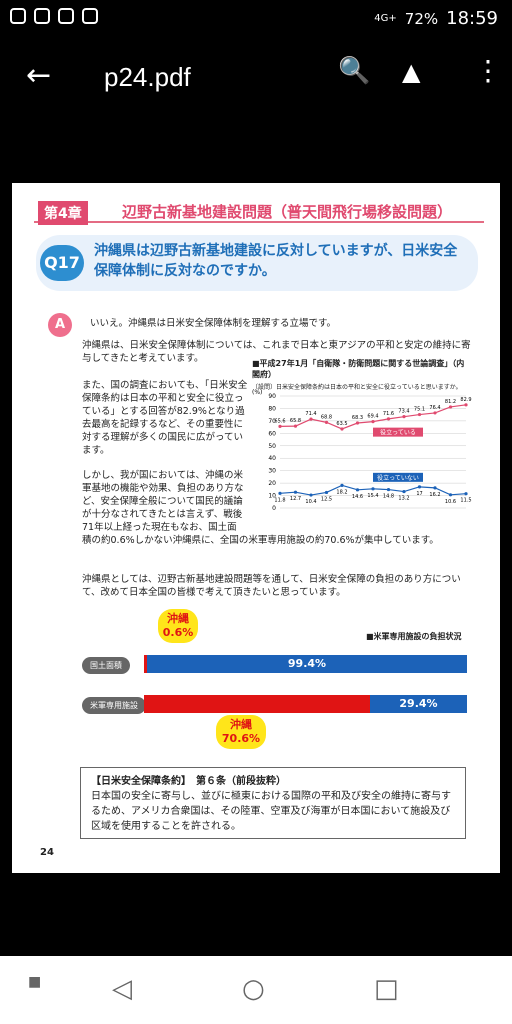 The height and width of the screenshot is (1024, 512). I want to click on data-label: 65.6, so click(279, 421).